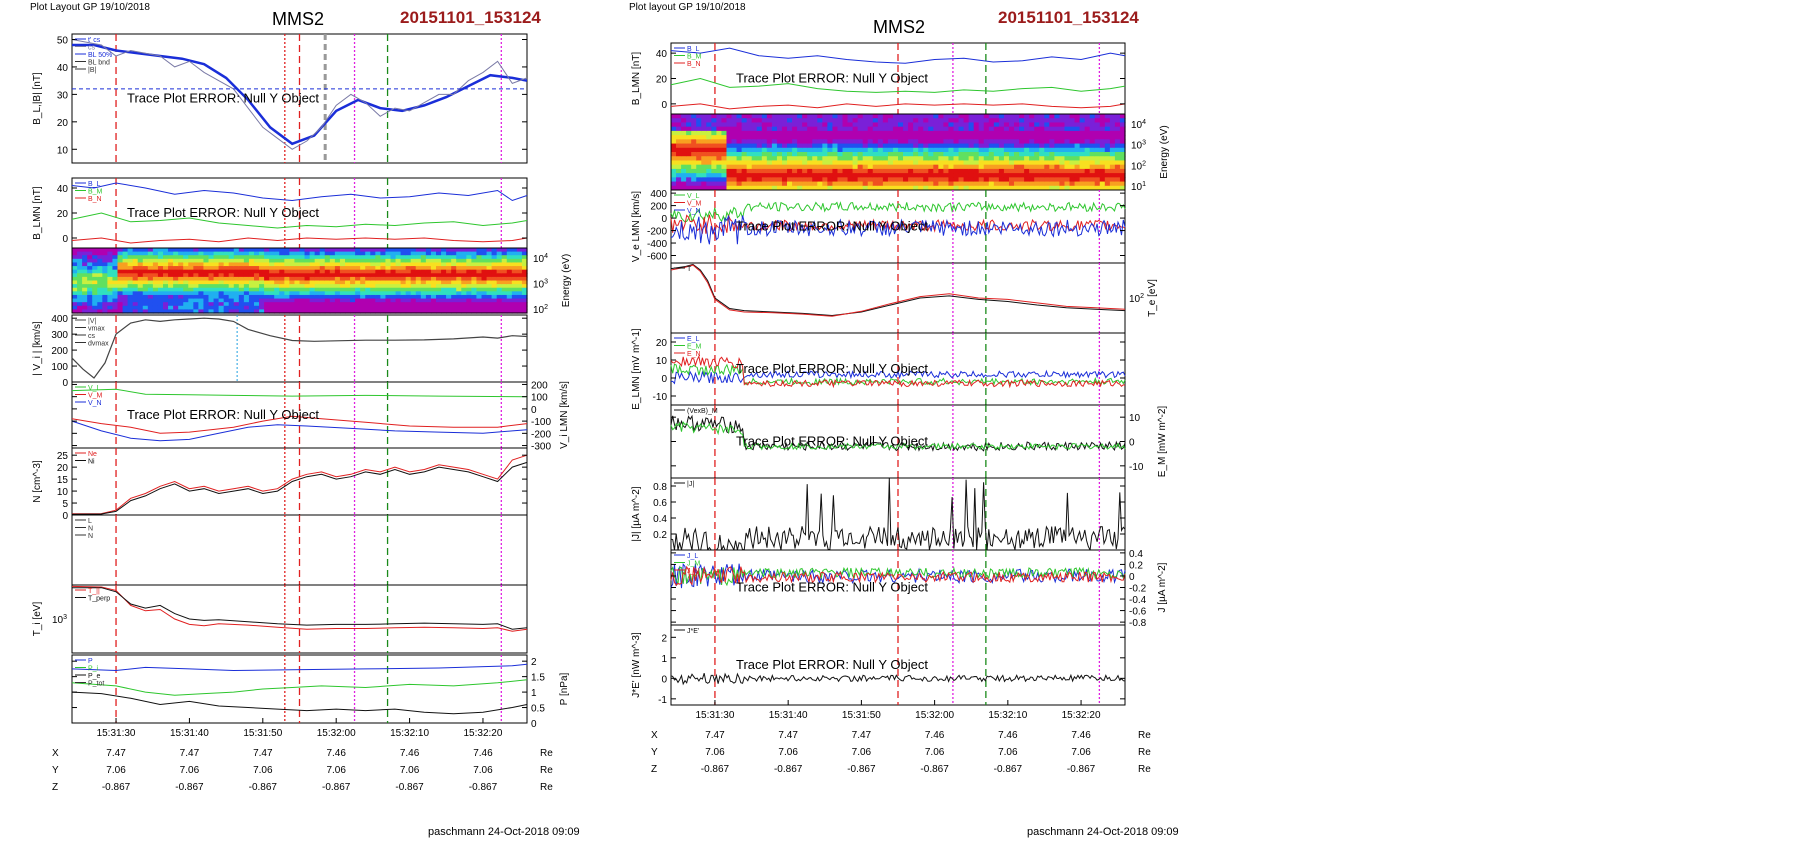 The height and width of the screenshot is (841, 1804). I want to click on legend-label: B_L, so click(693, 49).